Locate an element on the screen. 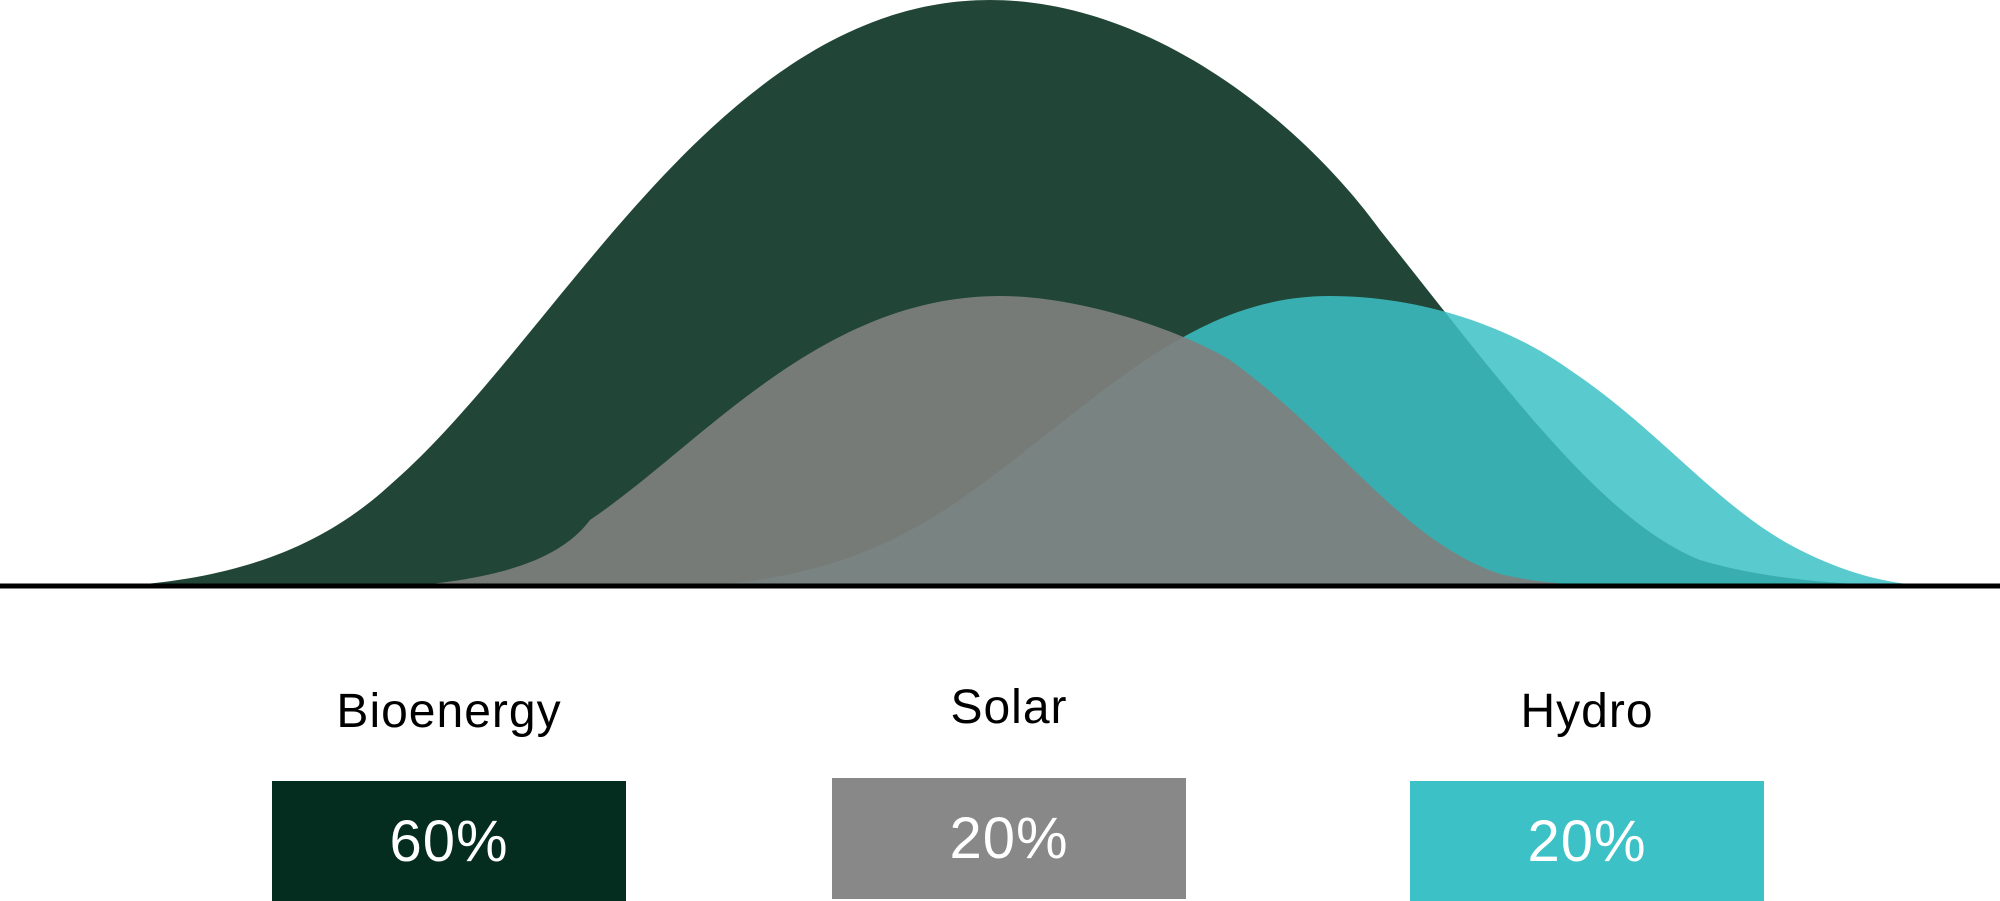  legend-item-solar: Solar 20% is located at coordinates (1009, 785).